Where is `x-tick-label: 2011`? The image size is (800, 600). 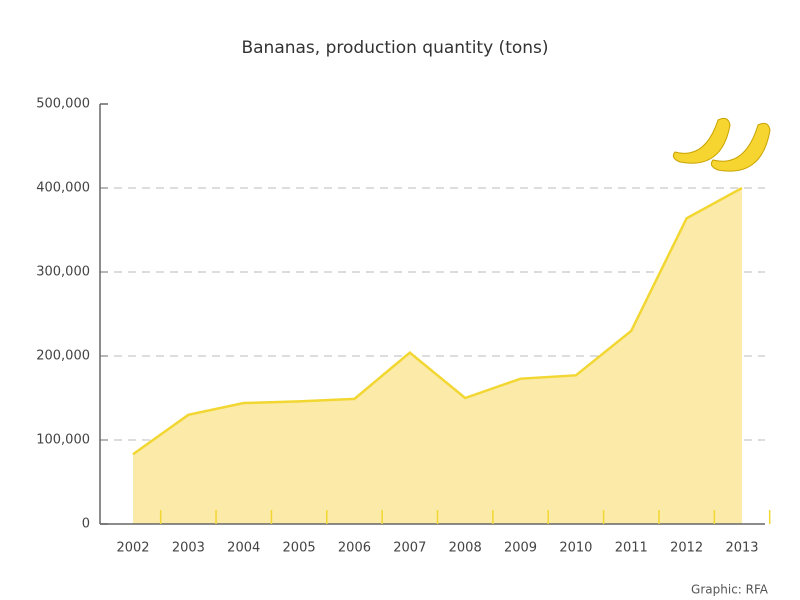 x-tick-label: 2011 is located at coordinates (631, 548).